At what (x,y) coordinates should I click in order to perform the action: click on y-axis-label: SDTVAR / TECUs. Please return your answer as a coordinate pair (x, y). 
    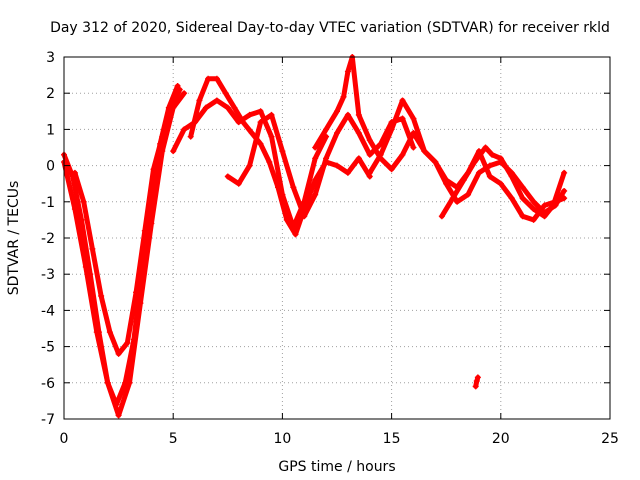
    Looking at the image, I should click on (14, 238).